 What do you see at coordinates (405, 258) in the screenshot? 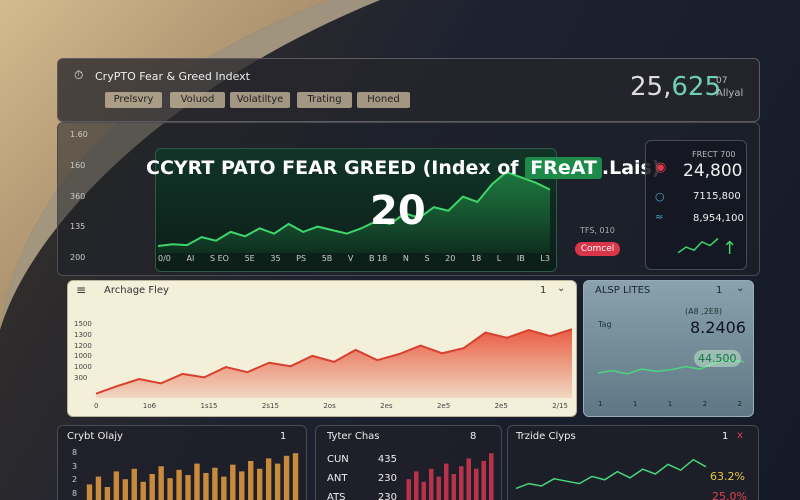
I see `axis-label: N` at bounding box center [405, 258].